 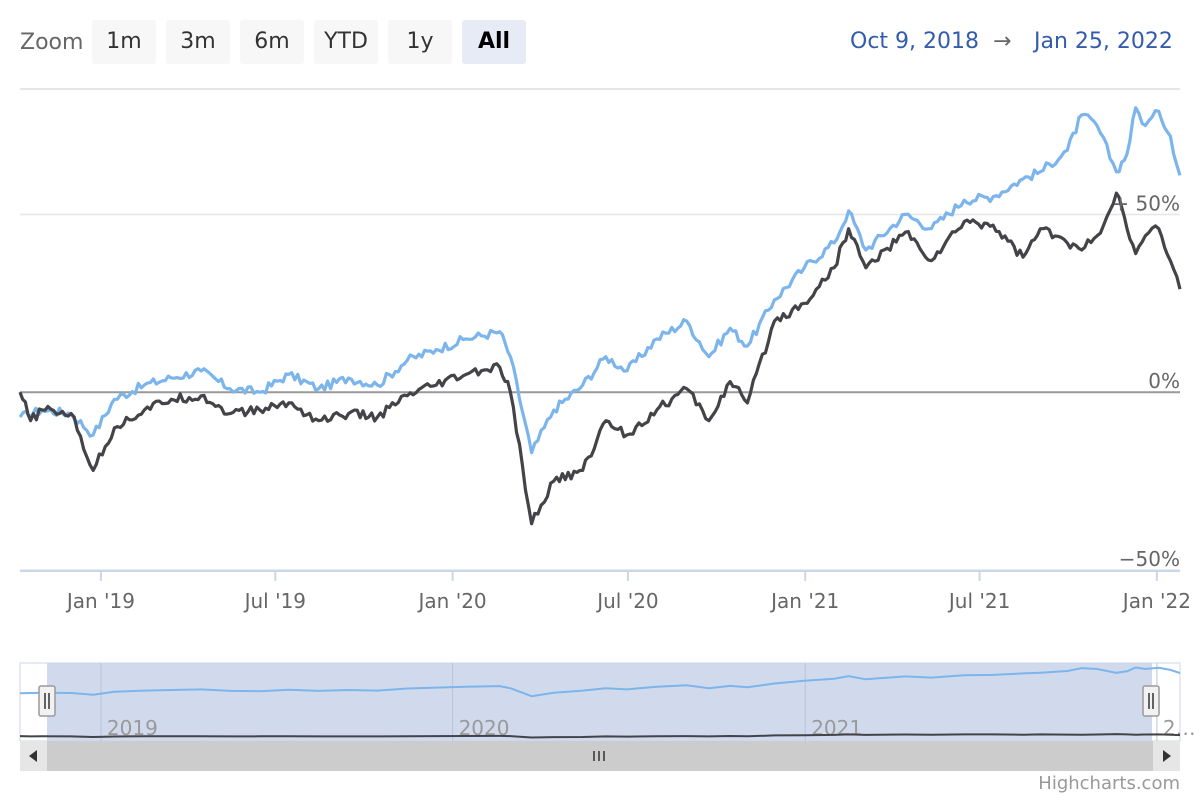 I want to click on x-tick-label-3: Jul '20, so click(x=626, y=601).